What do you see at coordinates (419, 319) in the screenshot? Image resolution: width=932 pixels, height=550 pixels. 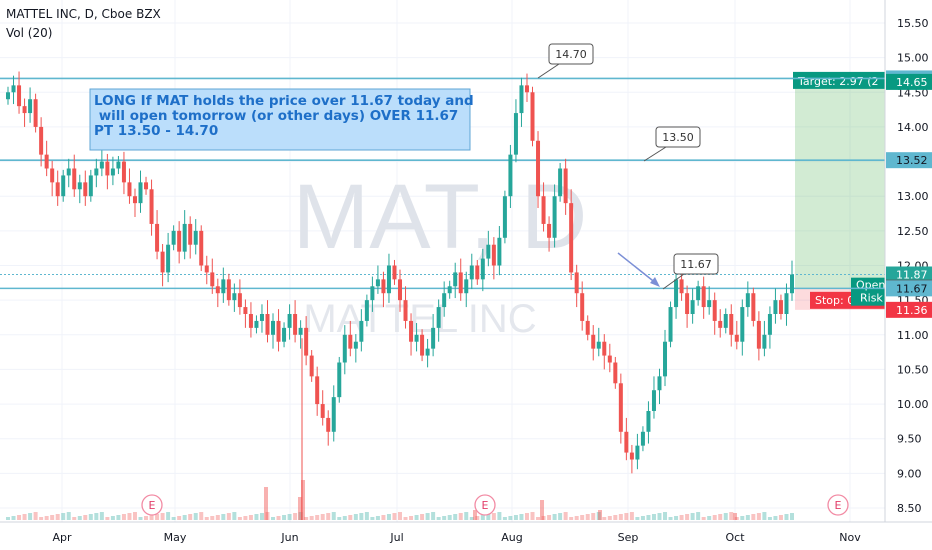 I see `watermark-name: MATTEL INC` at bounding box center [419, 319].